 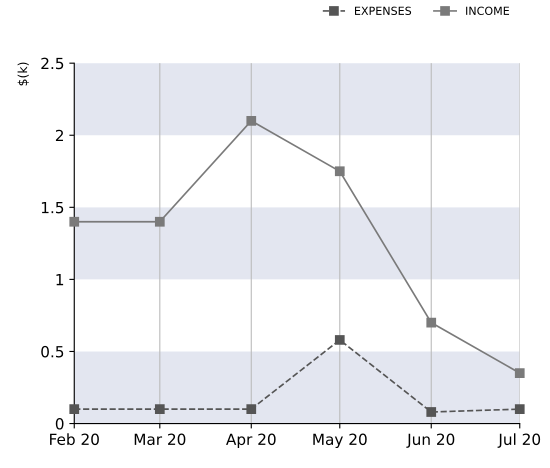 What do you see at coordinates (52, 352) in the screenshot?
I see `y-tick-label: 0.5` at bounding box center [52, 352].